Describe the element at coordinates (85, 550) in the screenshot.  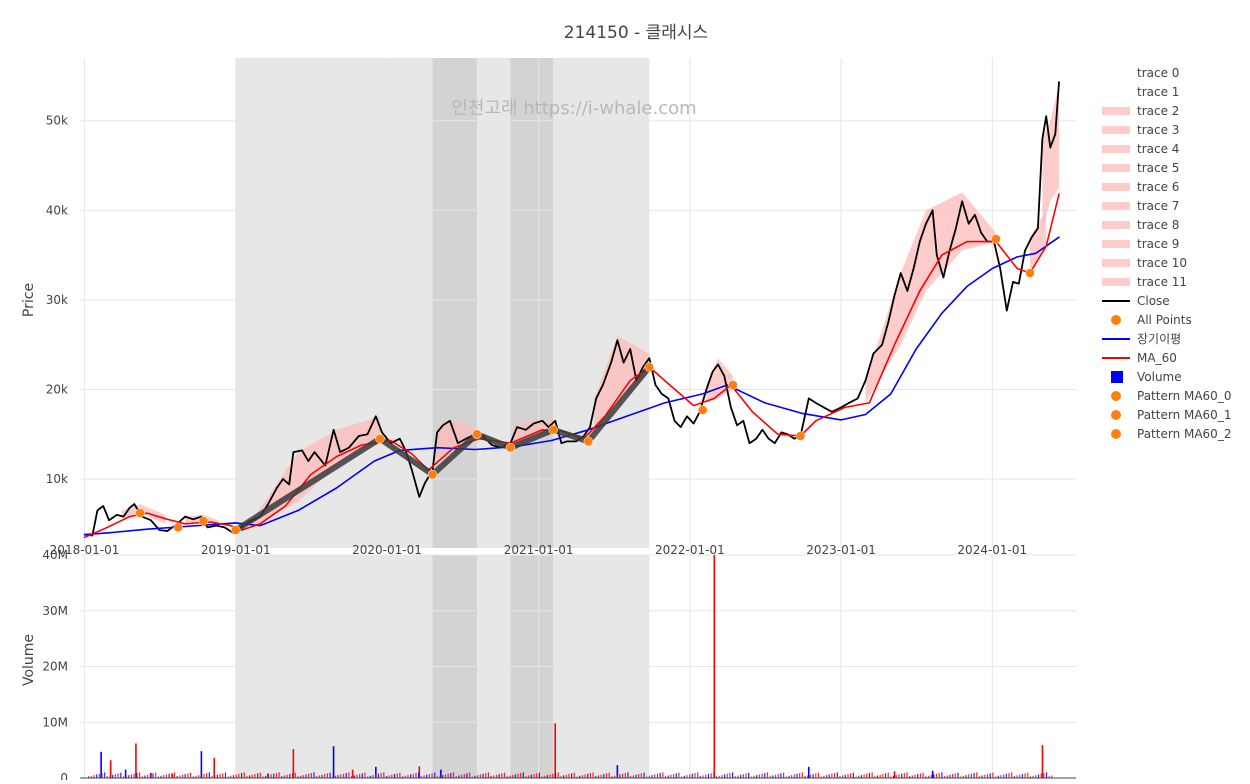
I see `x-tick-label: 2018-01-01` at that location.